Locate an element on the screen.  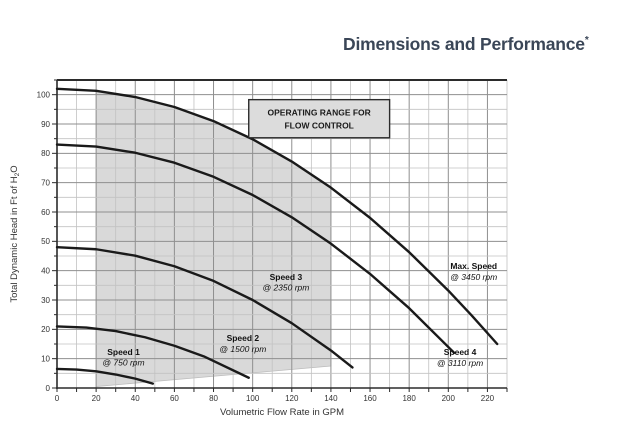
y-tick-label: 100 is located at coordinates (44, 94).